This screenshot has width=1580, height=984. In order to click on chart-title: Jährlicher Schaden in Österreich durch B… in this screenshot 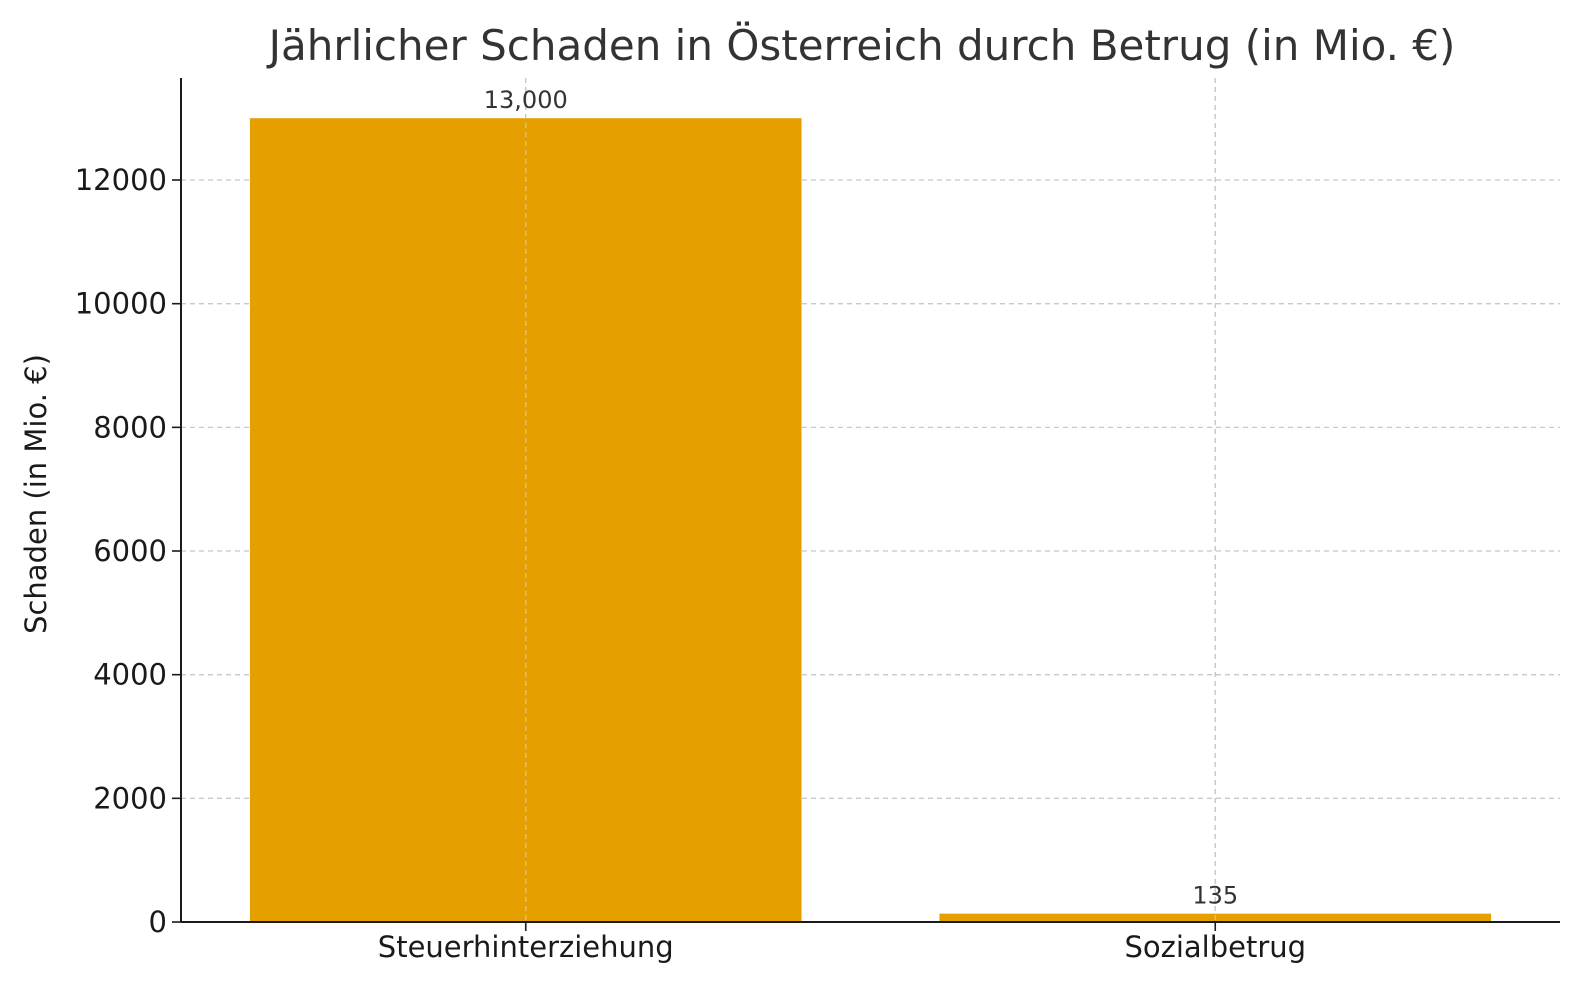, I will do `click(861, 45)`.